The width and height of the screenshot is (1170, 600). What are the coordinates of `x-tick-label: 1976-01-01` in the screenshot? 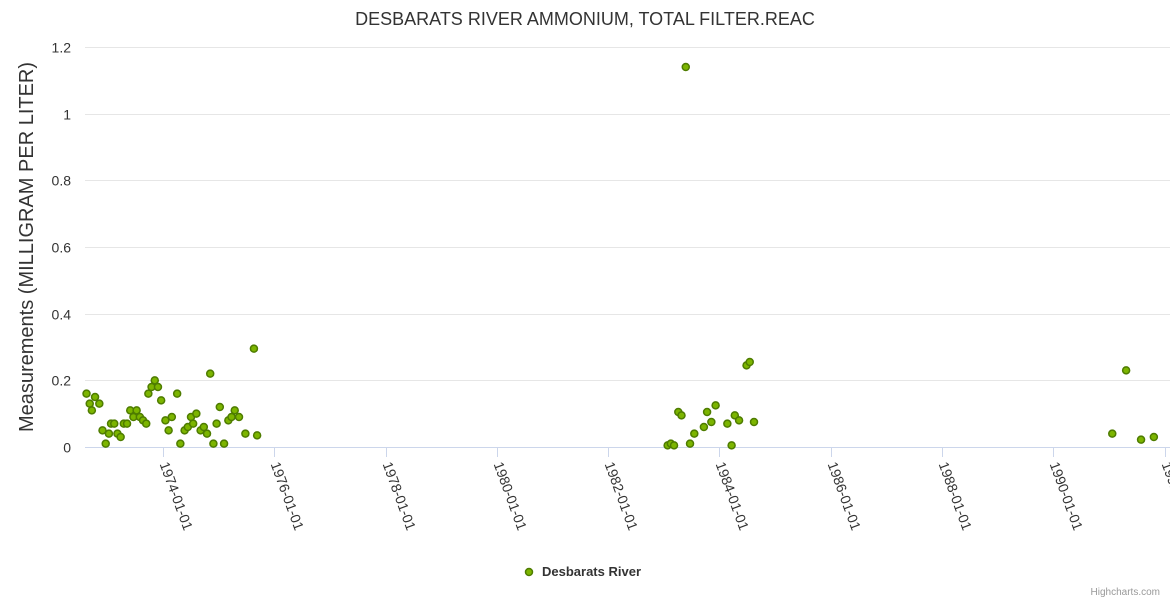 It's located at (288, 496).